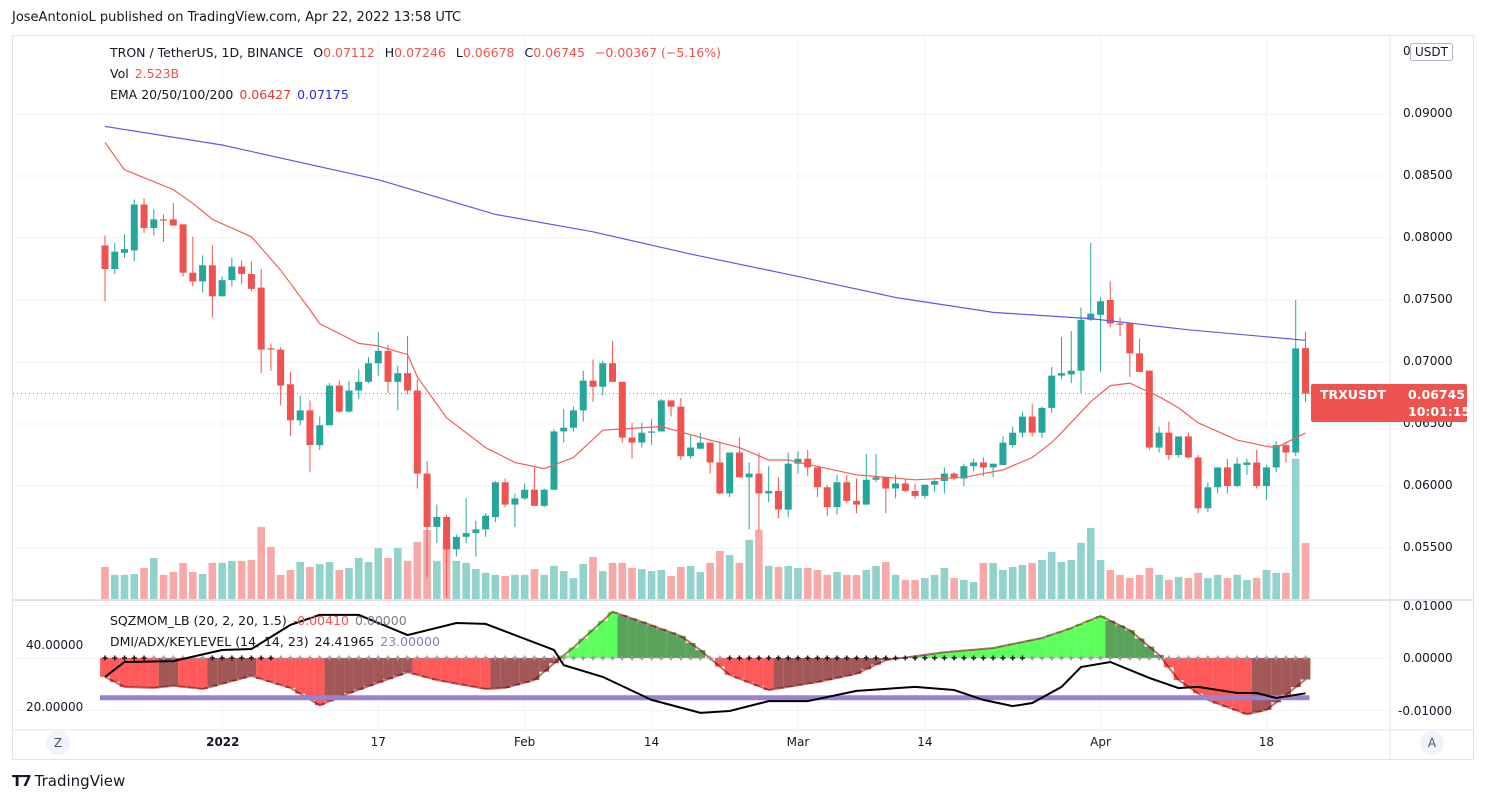 Image resolution: width=1488 pixels, height=804 pixels. I want to click on time-axis-tick: Apr, so click(1100, 742).